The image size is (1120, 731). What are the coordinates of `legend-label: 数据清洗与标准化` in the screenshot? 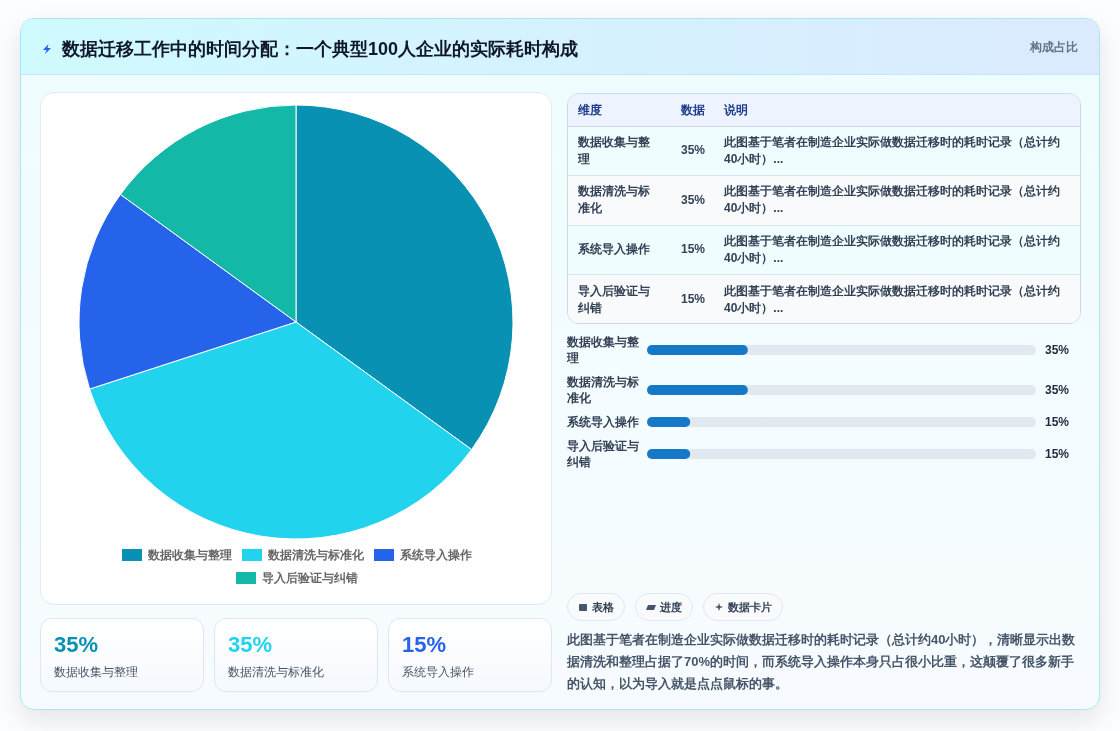 It's located at (316, 554).